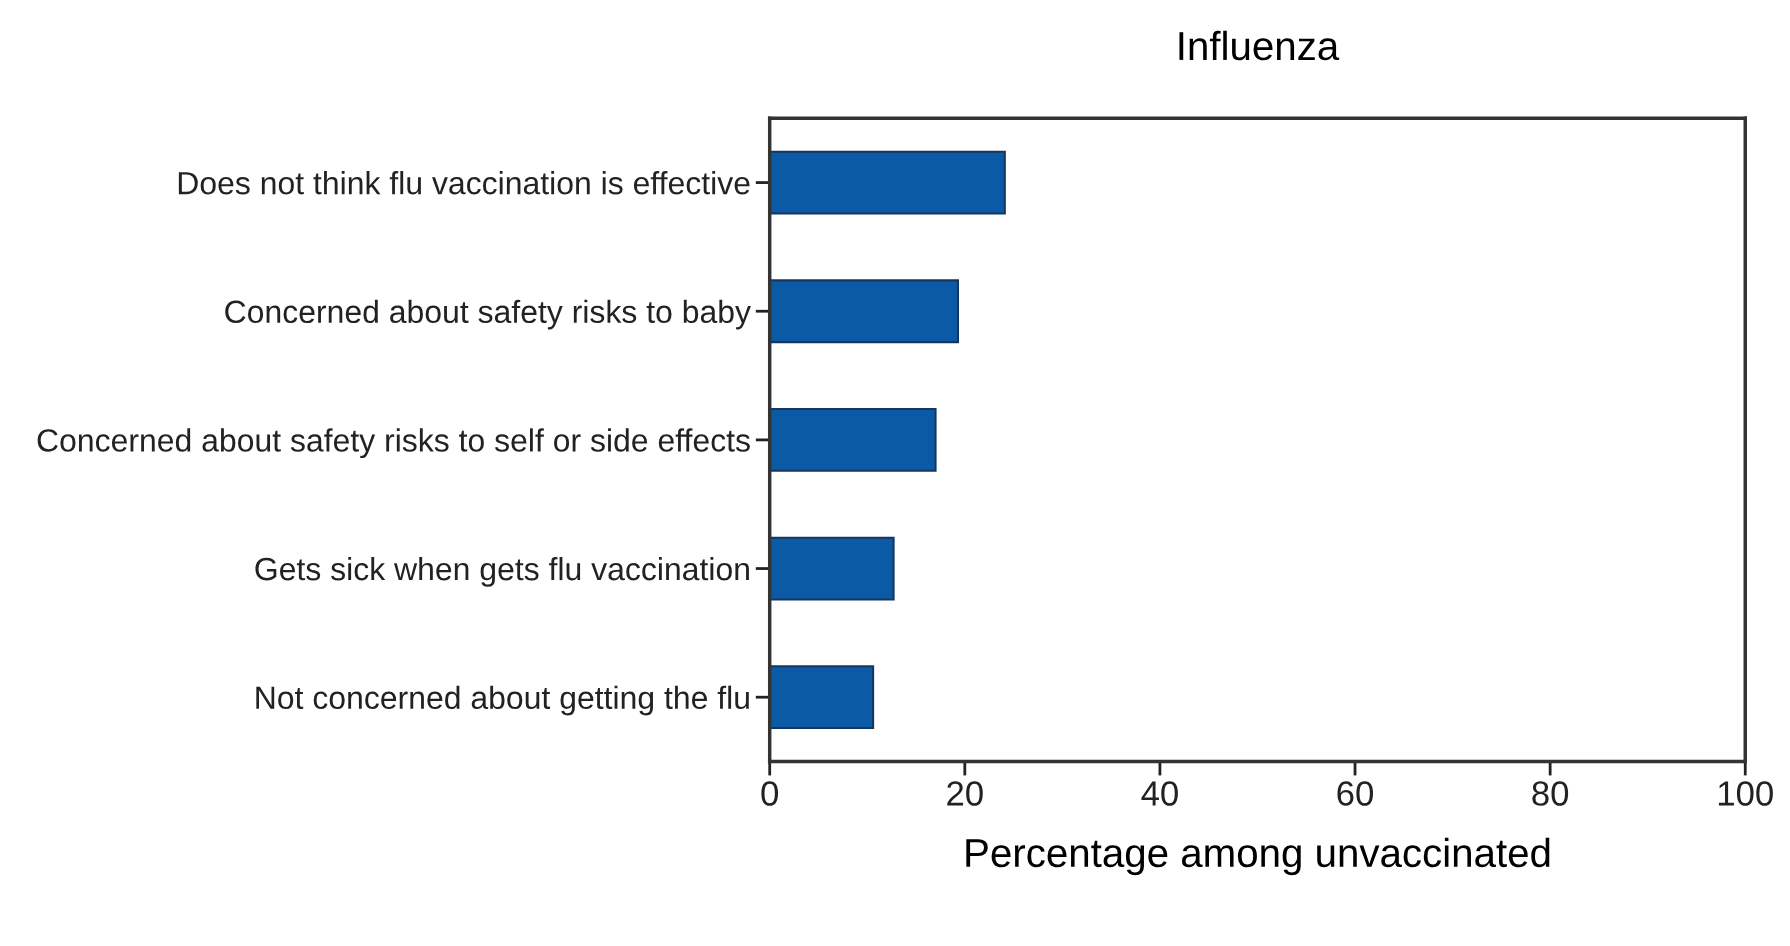 Image resolution: width=1790 pixels, height=946 pixels. I want to click on x-tick-label: 20, so click(965, 793).